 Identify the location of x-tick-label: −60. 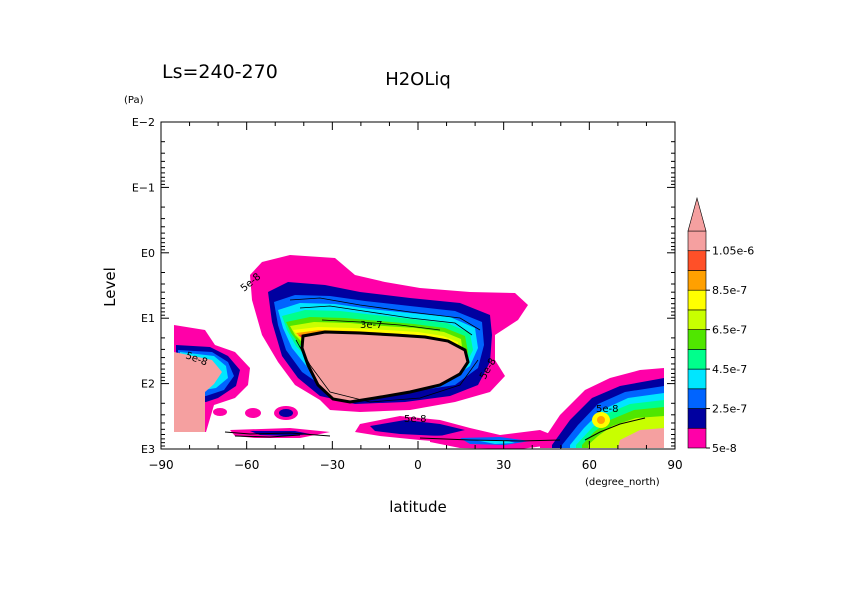
(246, 465).